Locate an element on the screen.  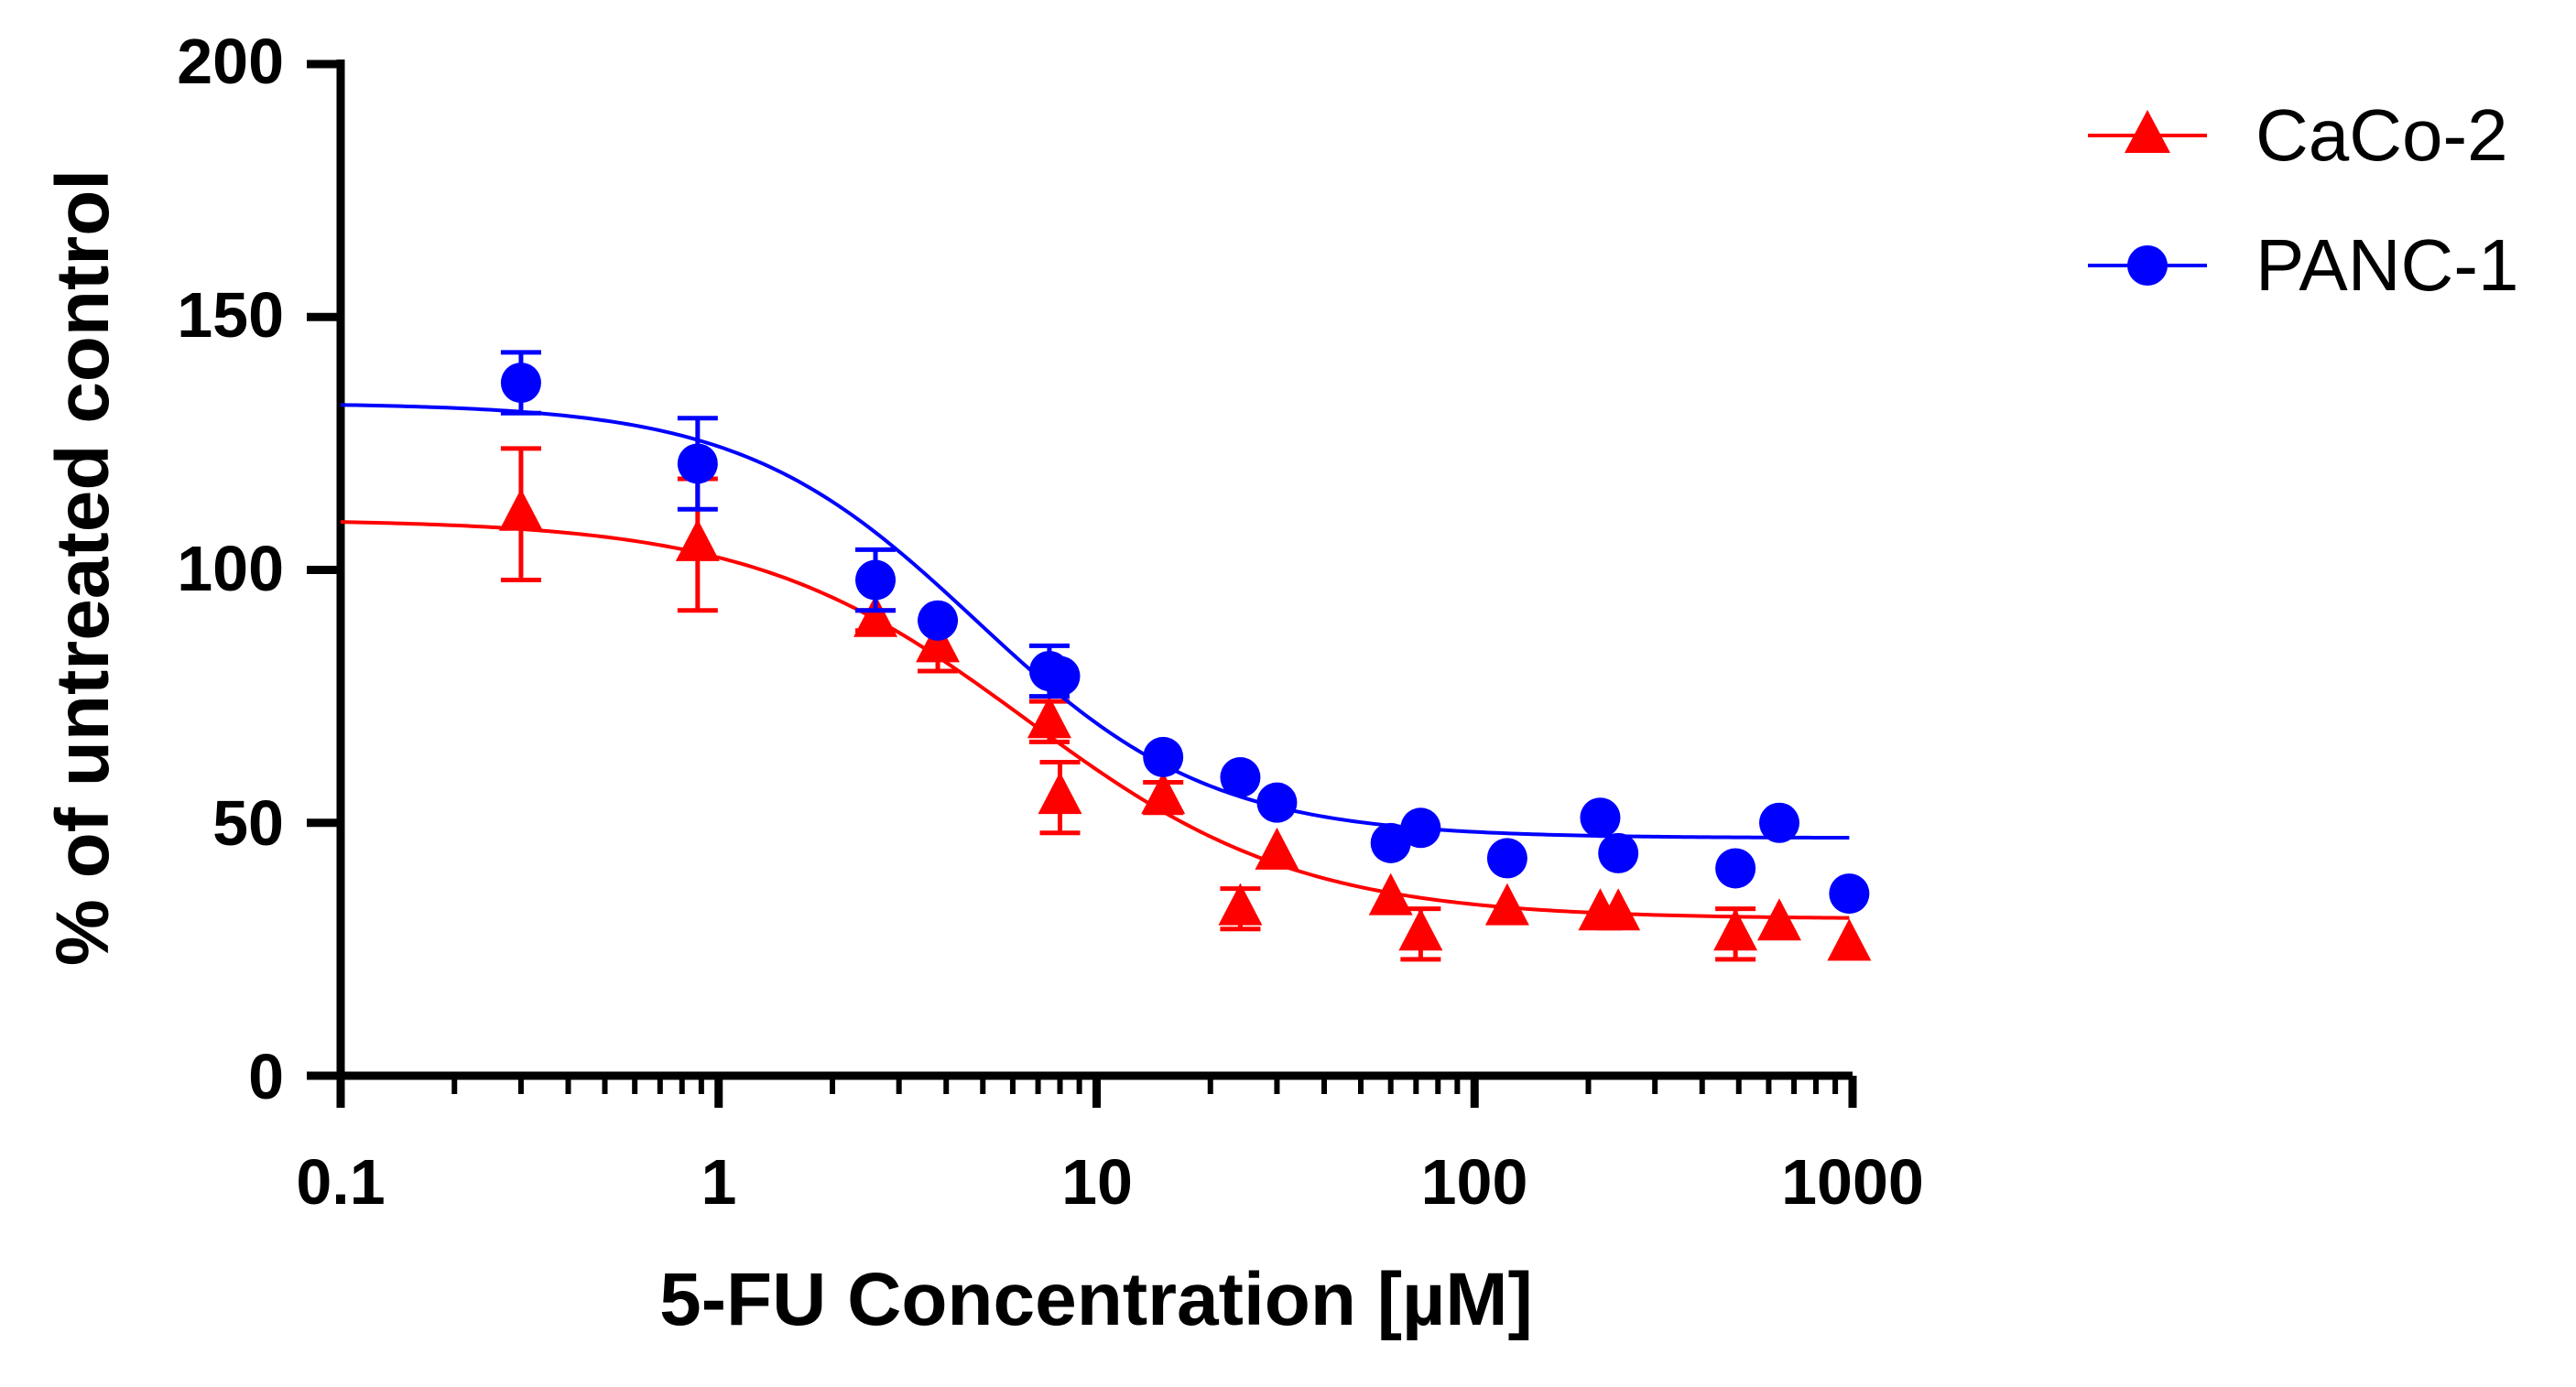
y-axis is located at coordinates (326, 570).